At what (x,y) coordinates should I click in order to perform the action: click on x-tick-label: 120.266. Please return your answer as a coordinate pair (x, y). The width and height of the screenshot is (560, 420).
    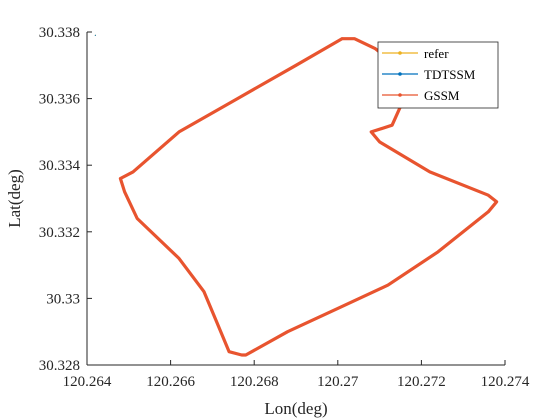
    Looking at the image, I should click on (170, 382).